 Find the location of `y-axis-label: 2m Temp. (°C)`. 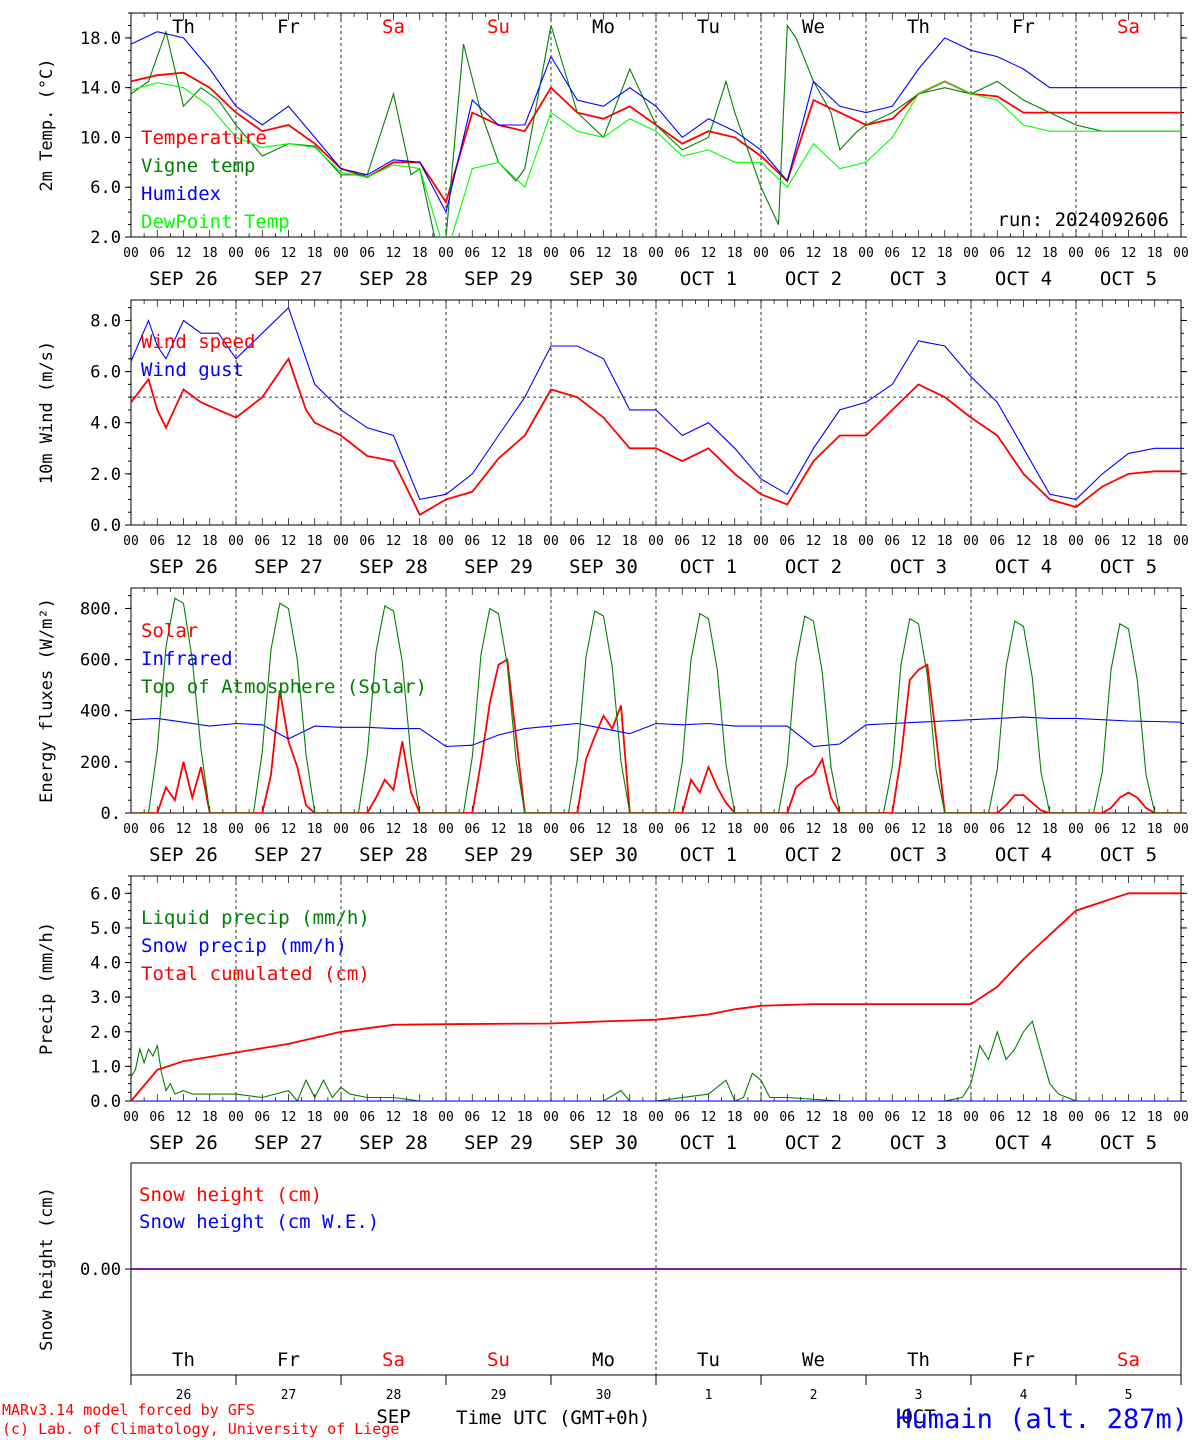

y-axis-label: 2m Temp. (°C) is located at coordinates (47, 124).